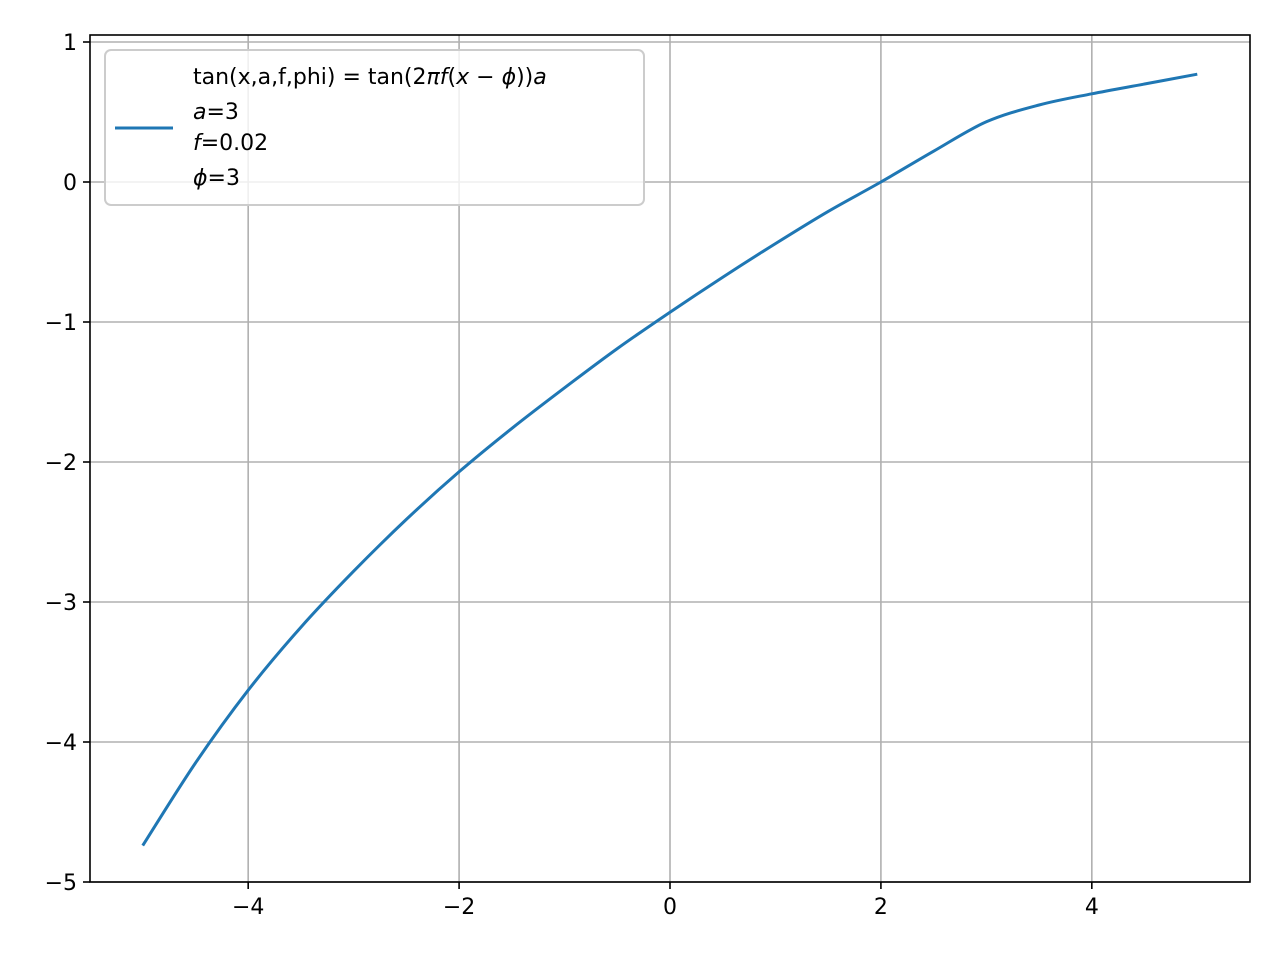  I want to click on legend-line-3: f=0.02, so click(230, 143).